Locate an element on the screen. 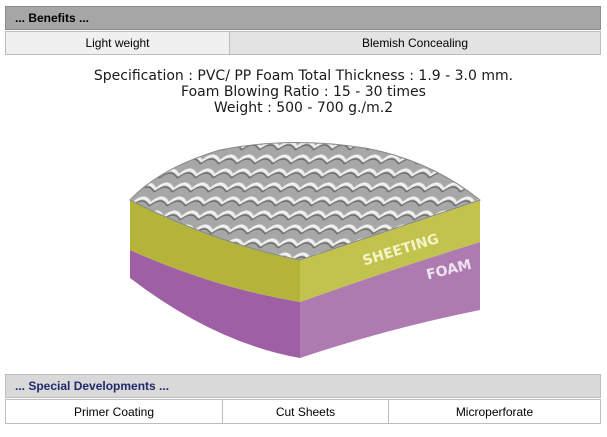  benefits-row: Light weight Blemish Concealing is located at coordinates (303, 43).